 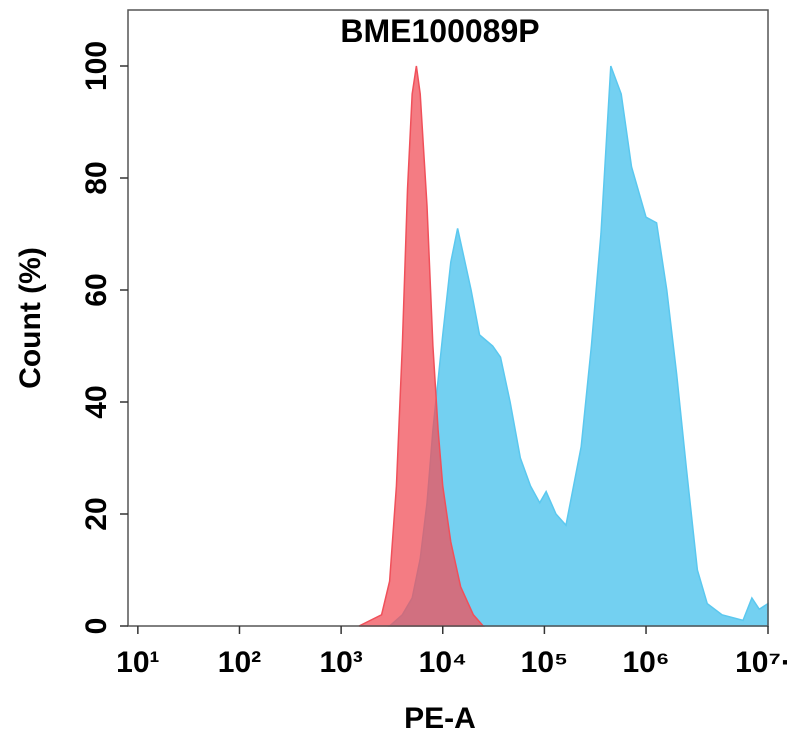 What do you see at coordinates (96, 401) in the screenshot?
I see `y-tick-label: 40` at bounding box center [96, 401].